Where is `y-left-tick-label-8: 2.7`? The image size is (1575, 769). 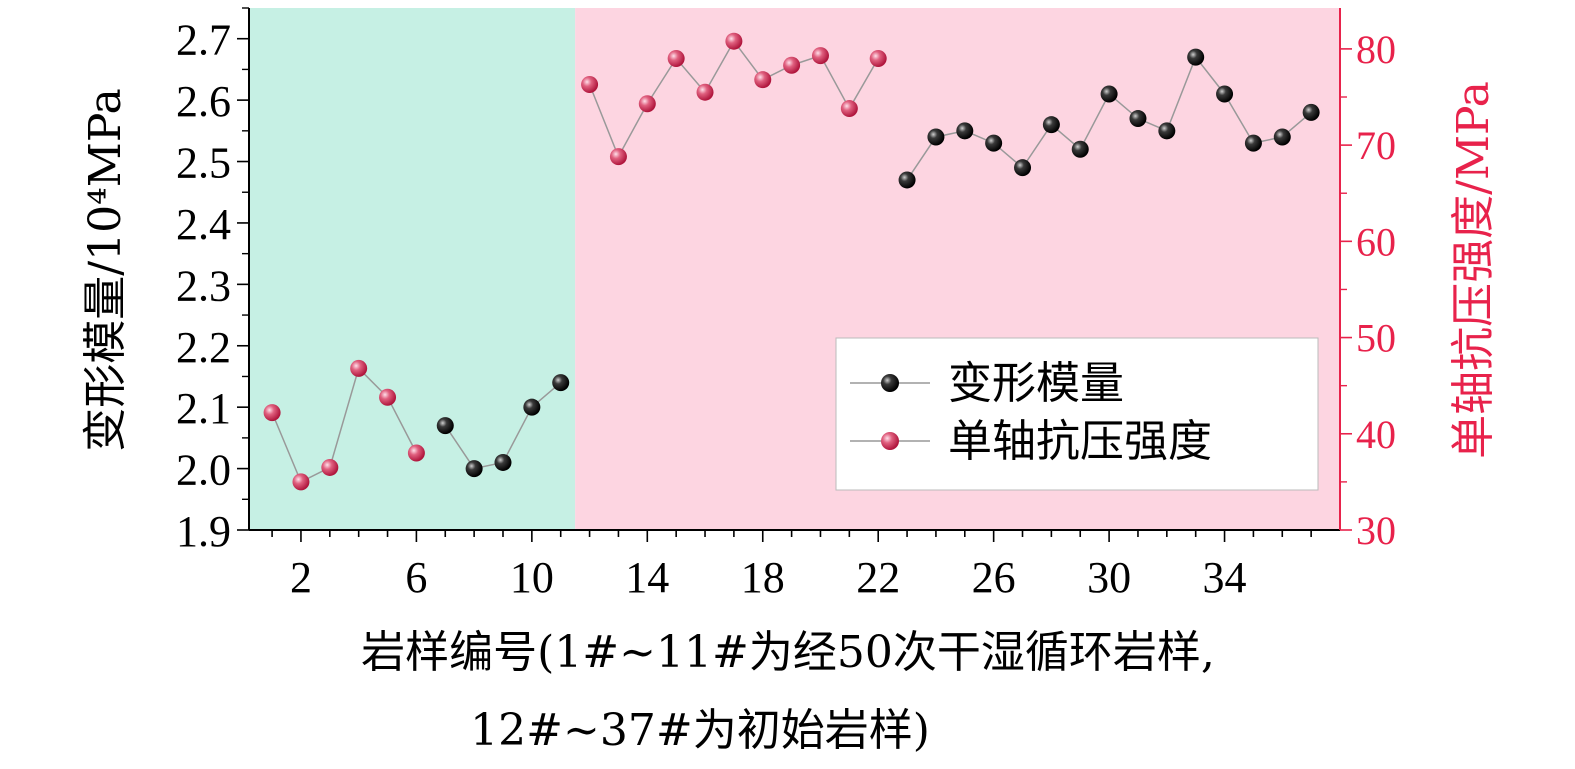
y-left-tick-label-8: 2.7 is located at coordinates (203, 40).